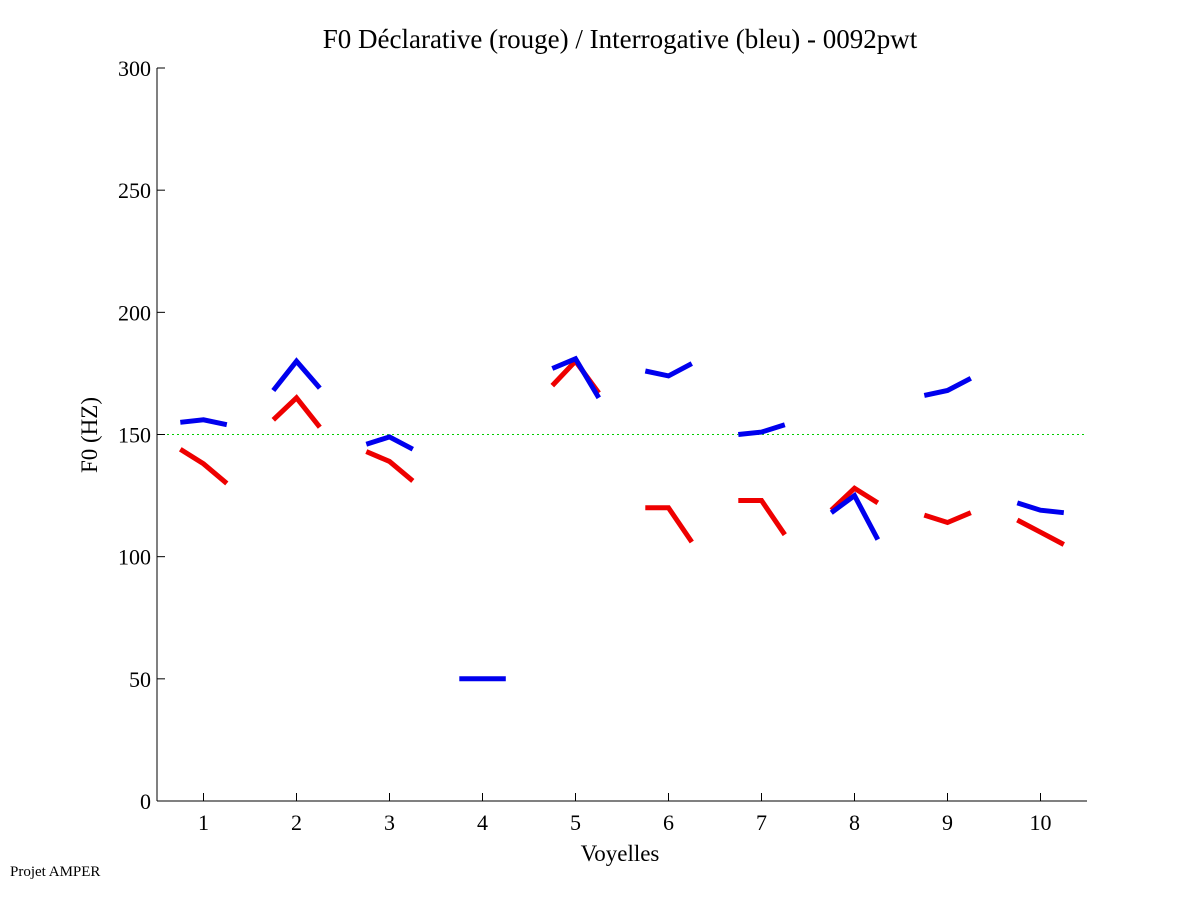 This screenshot has width=1201, height=901. I want to click on y-tick-label-100: 100, so click(134, 557).